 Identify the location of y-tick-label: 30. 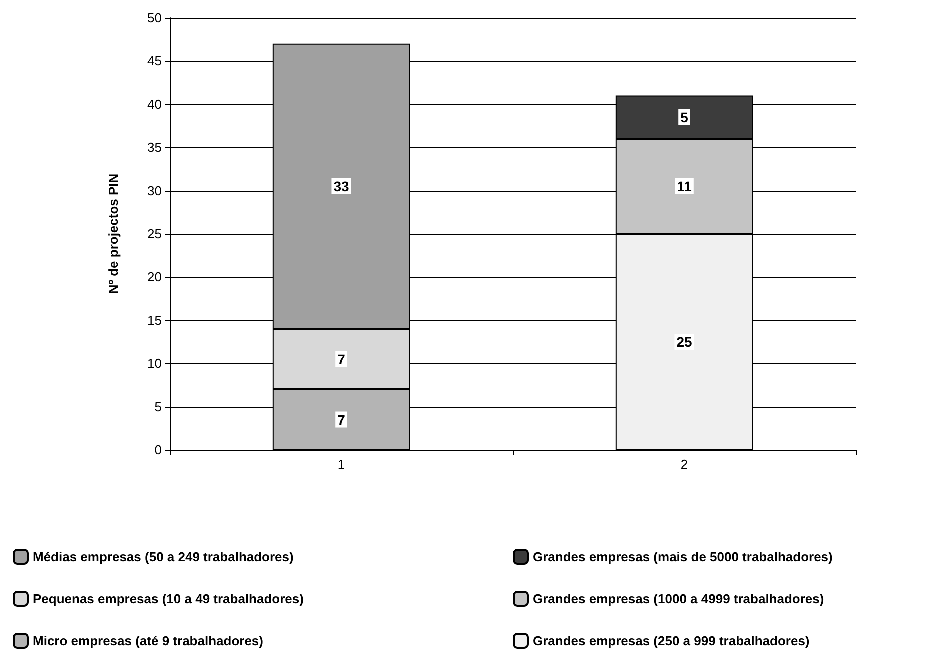
(155, 190).